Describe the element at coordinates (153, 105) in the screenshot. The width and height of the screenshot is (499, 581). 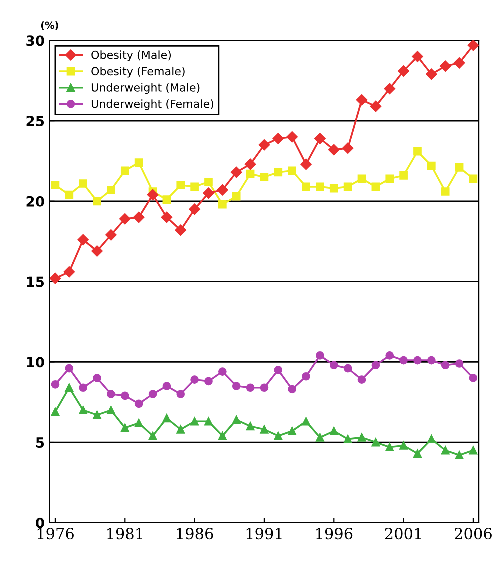
I see `legend-label: Underweight (Female)` at that location.